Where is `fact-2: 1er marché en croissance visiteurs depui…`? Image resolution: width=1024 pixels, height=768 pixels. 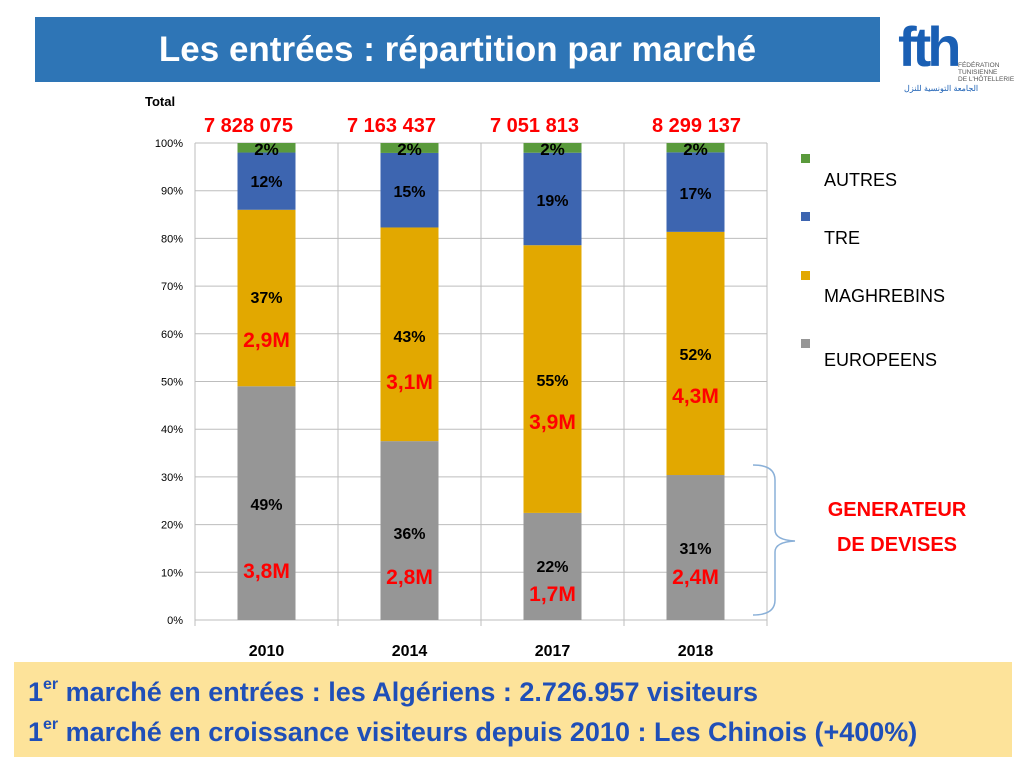 fact-2: 1er marché en croissance visiteurs depui… is located at coordinates (473, 731).